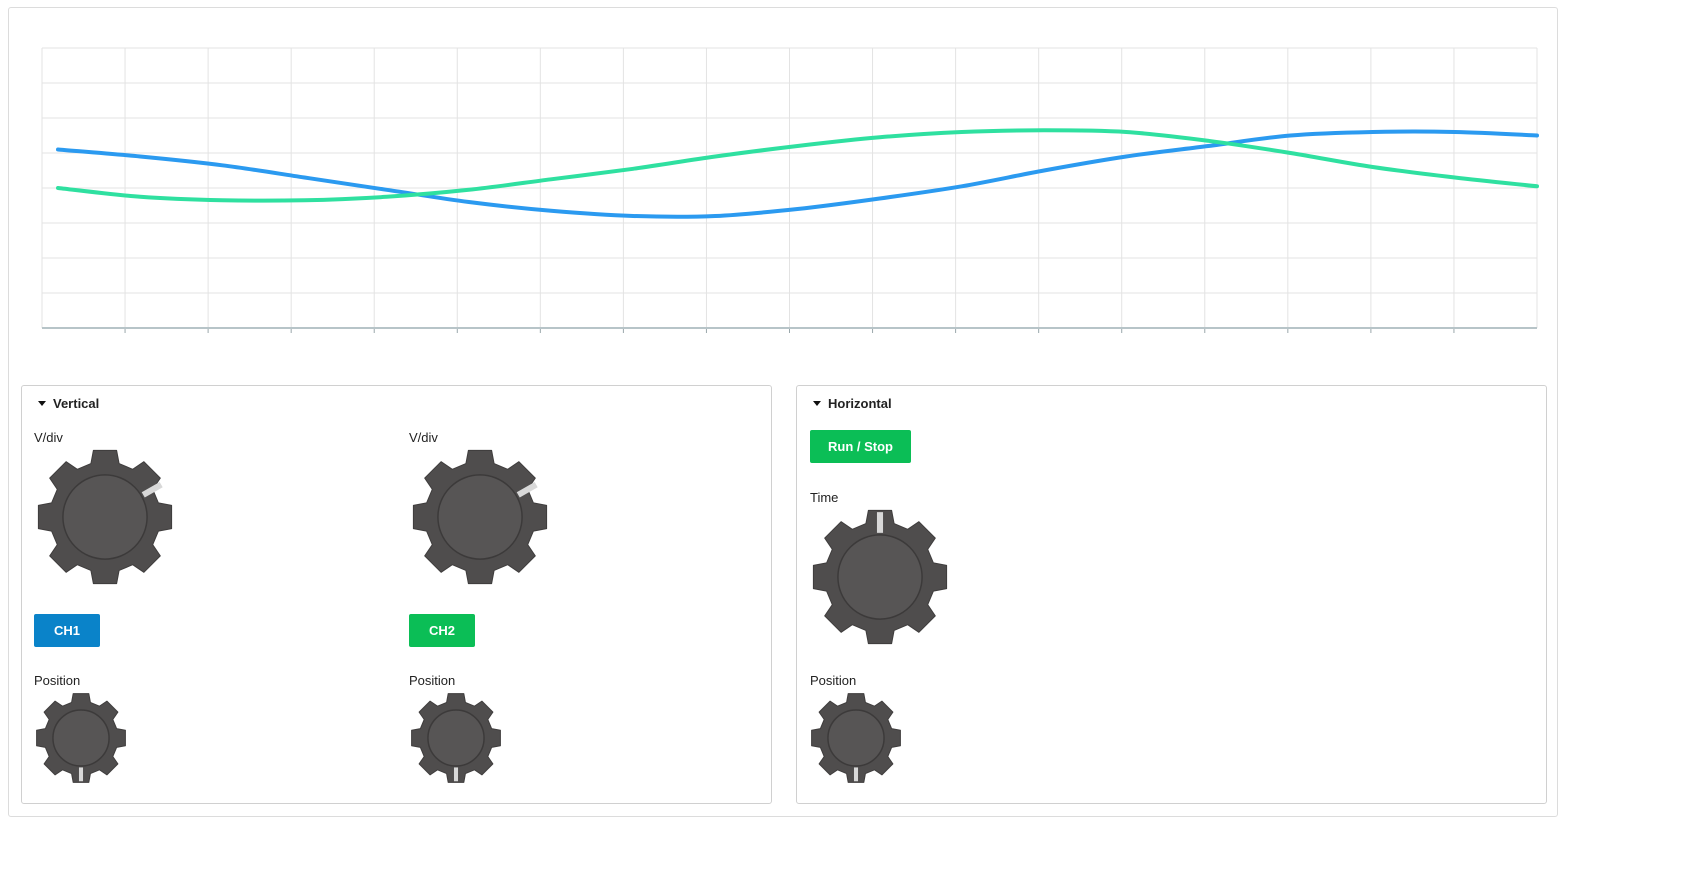 The image size is (1684, 888). I want to click on ch2-vdiv-label: V/div, so click(423, 437).